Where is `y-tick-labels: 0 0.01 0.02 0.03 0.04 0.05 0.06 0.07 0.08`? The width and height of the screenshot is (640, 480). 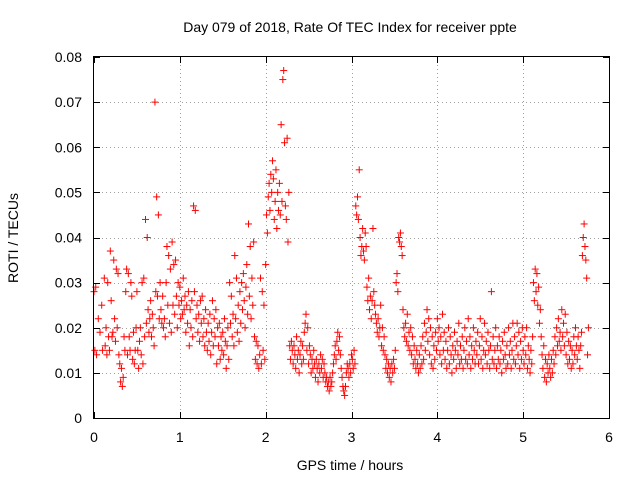 y-tick-labels: 0 0.01 0.02 0.03 0.04 0.05 0.06 0.07 0.08 is located at coordinates (68, 237).